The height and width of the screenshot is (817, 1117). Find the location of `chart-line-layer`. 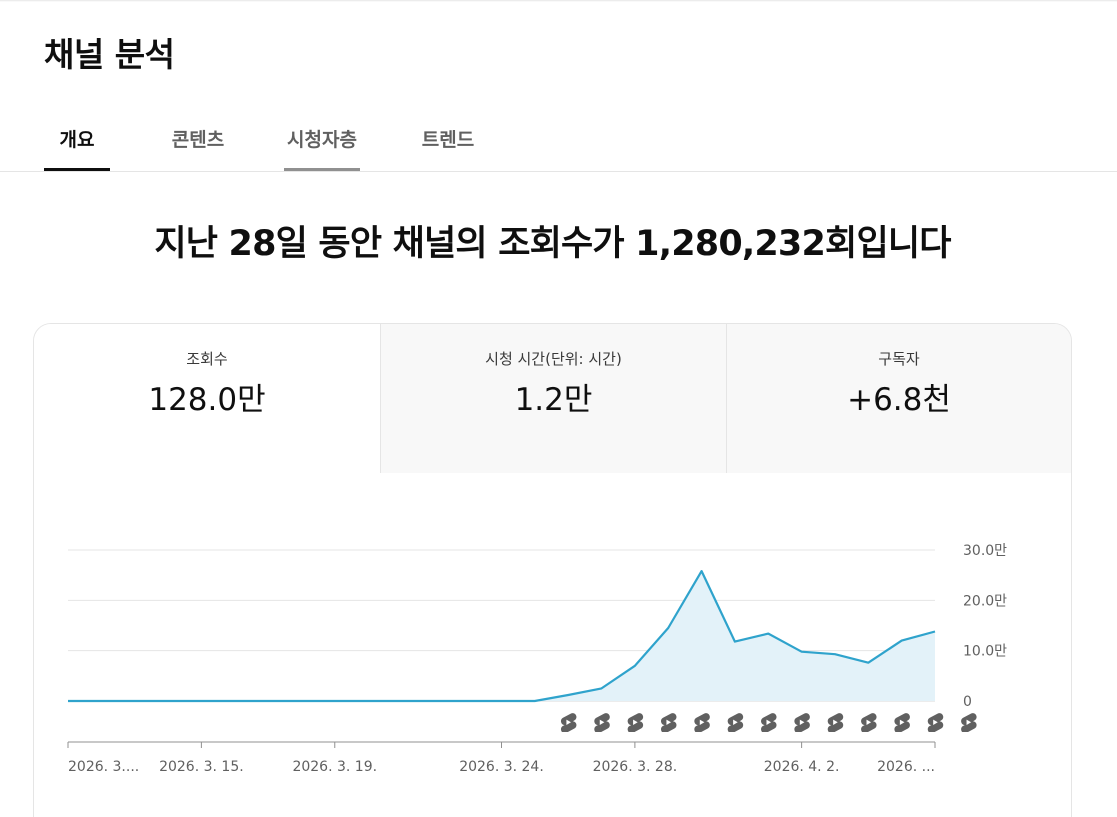

chart-line-layer is located at coordinates (502, 636).